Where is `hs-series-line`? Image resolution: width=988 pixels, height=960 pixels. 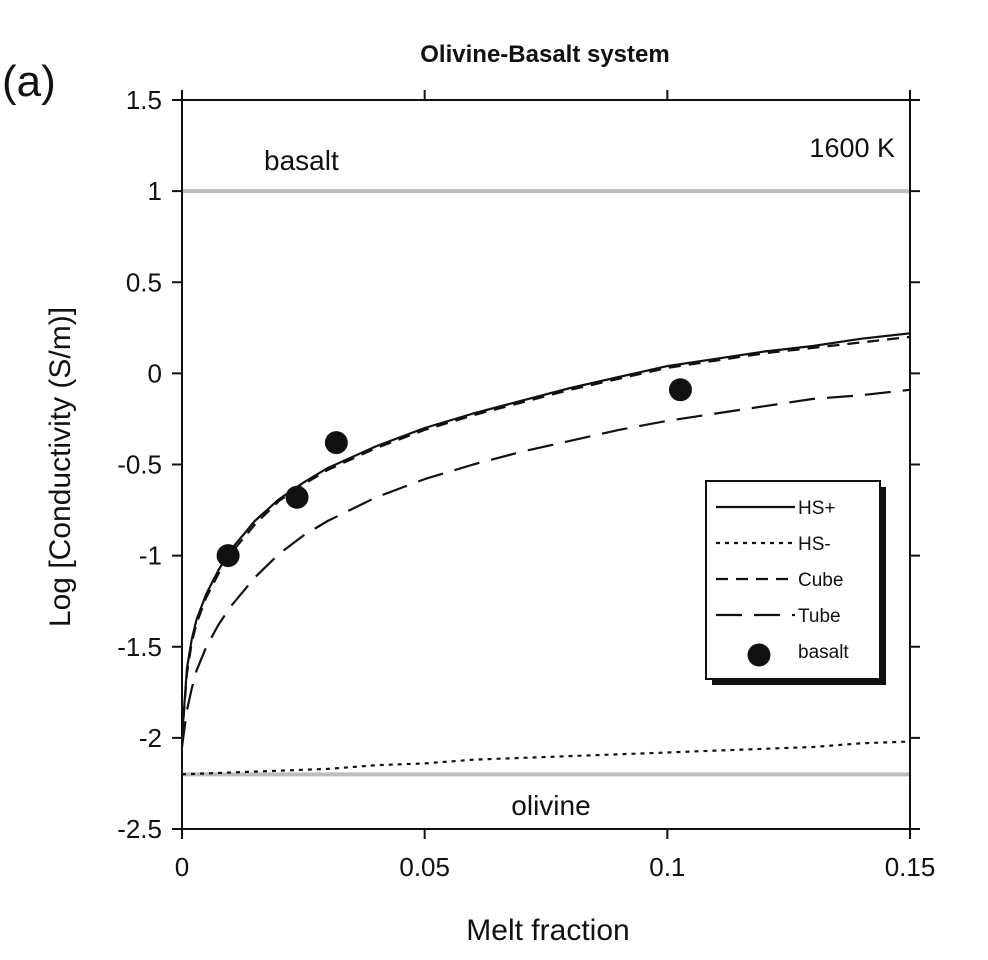
hs-series-line is located at coordinates (546, 758).